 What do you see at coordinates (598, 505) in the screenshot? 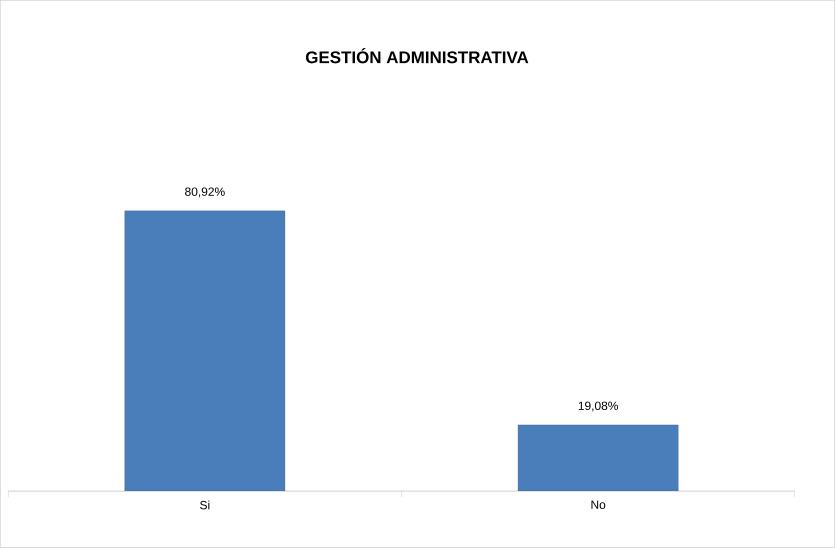
I see `x-tick-label: No` at bounding box center [598, 505].